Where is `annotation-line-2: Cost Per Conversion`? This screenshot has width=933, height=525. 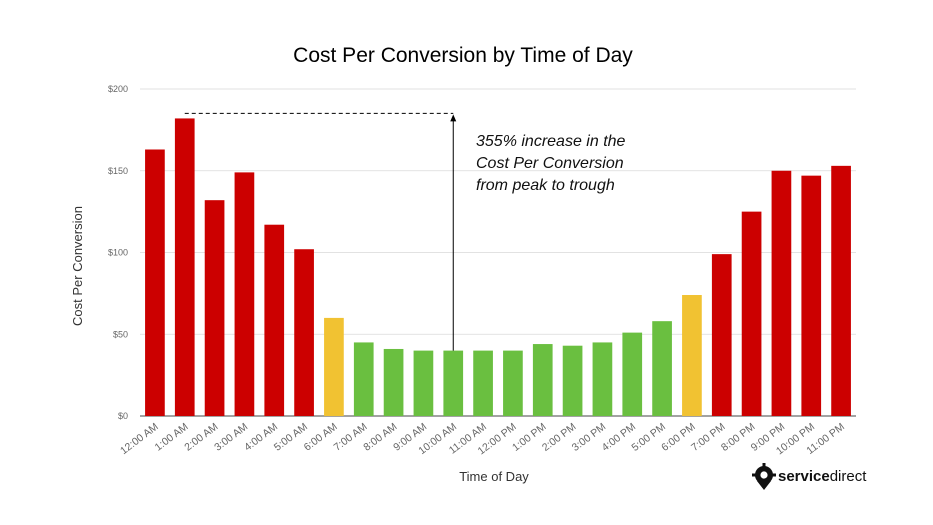 annotation-line-2: Cost Per Conversion is located at coordinates (550, 163).